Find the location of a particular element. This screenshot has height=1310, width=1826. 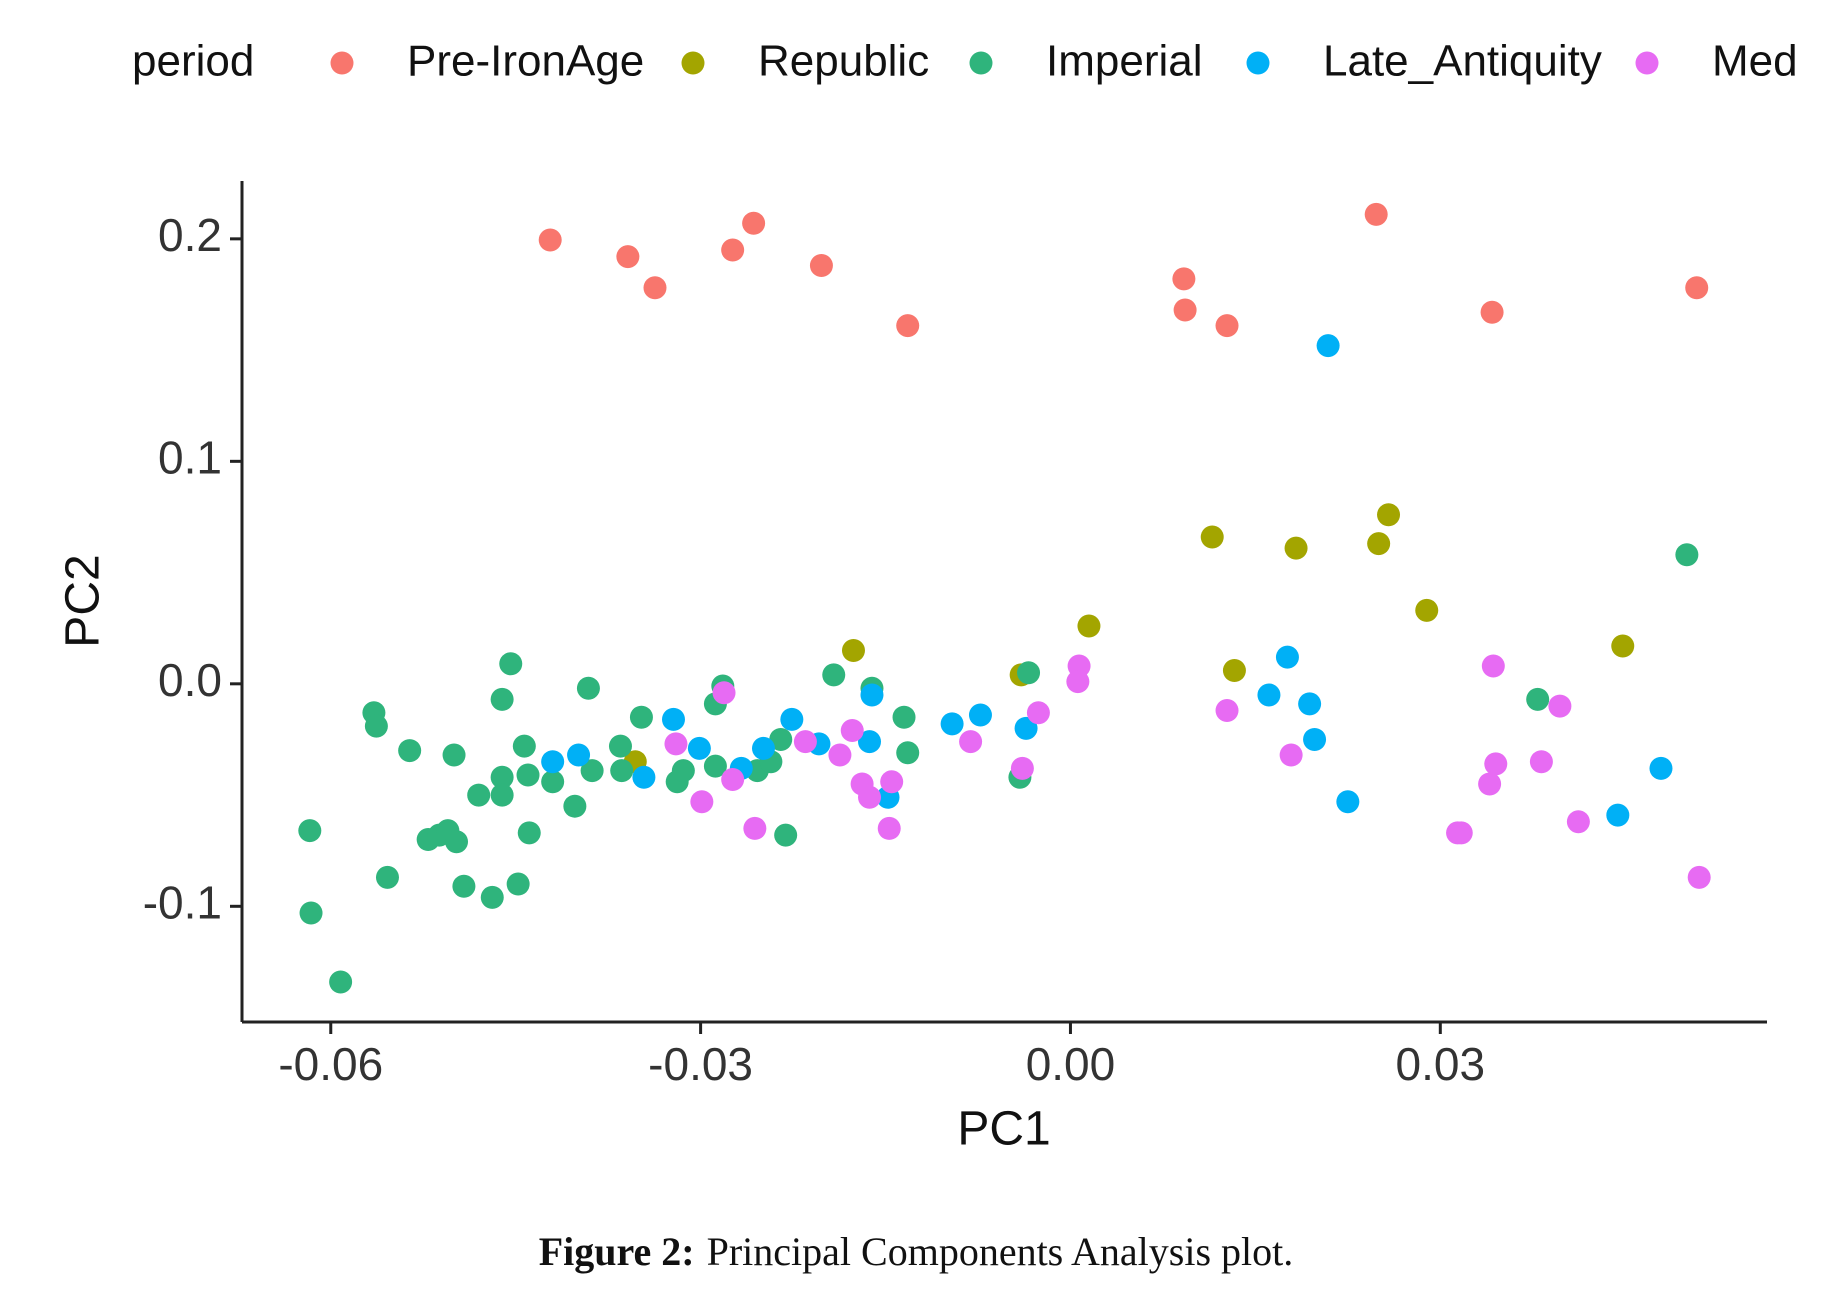

legend-label: Imperial is located at coordinates (1124, 61).